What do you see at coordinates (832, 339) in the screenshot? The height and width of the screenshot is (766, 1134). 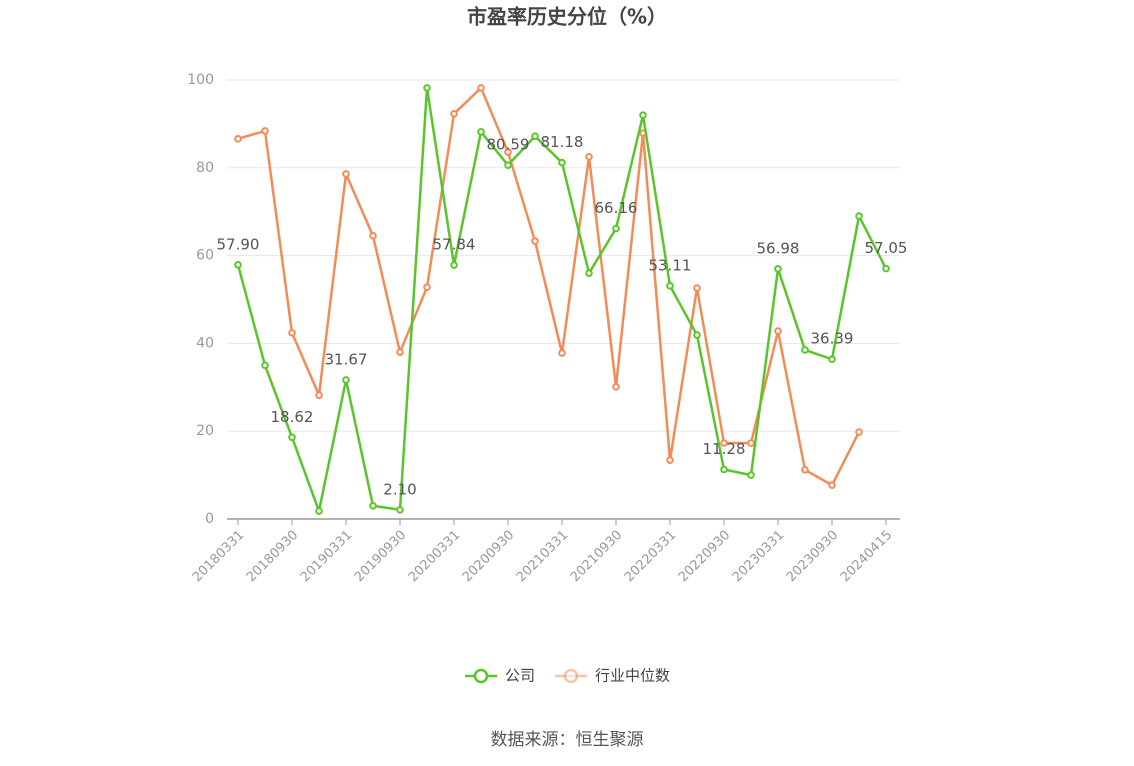 I see `data-label: 36.39` at bounding box center [832, 339].